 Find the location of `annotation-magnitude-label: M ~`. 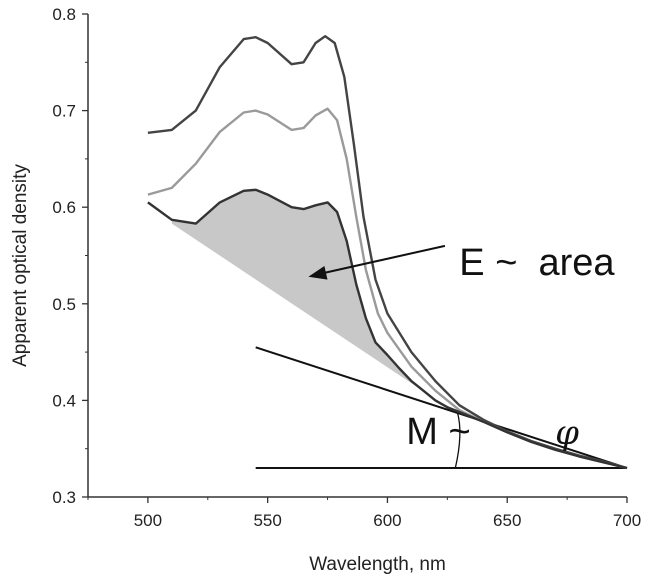

annotation-magnitude-label: M ~ is located at coordinates (443, 432).